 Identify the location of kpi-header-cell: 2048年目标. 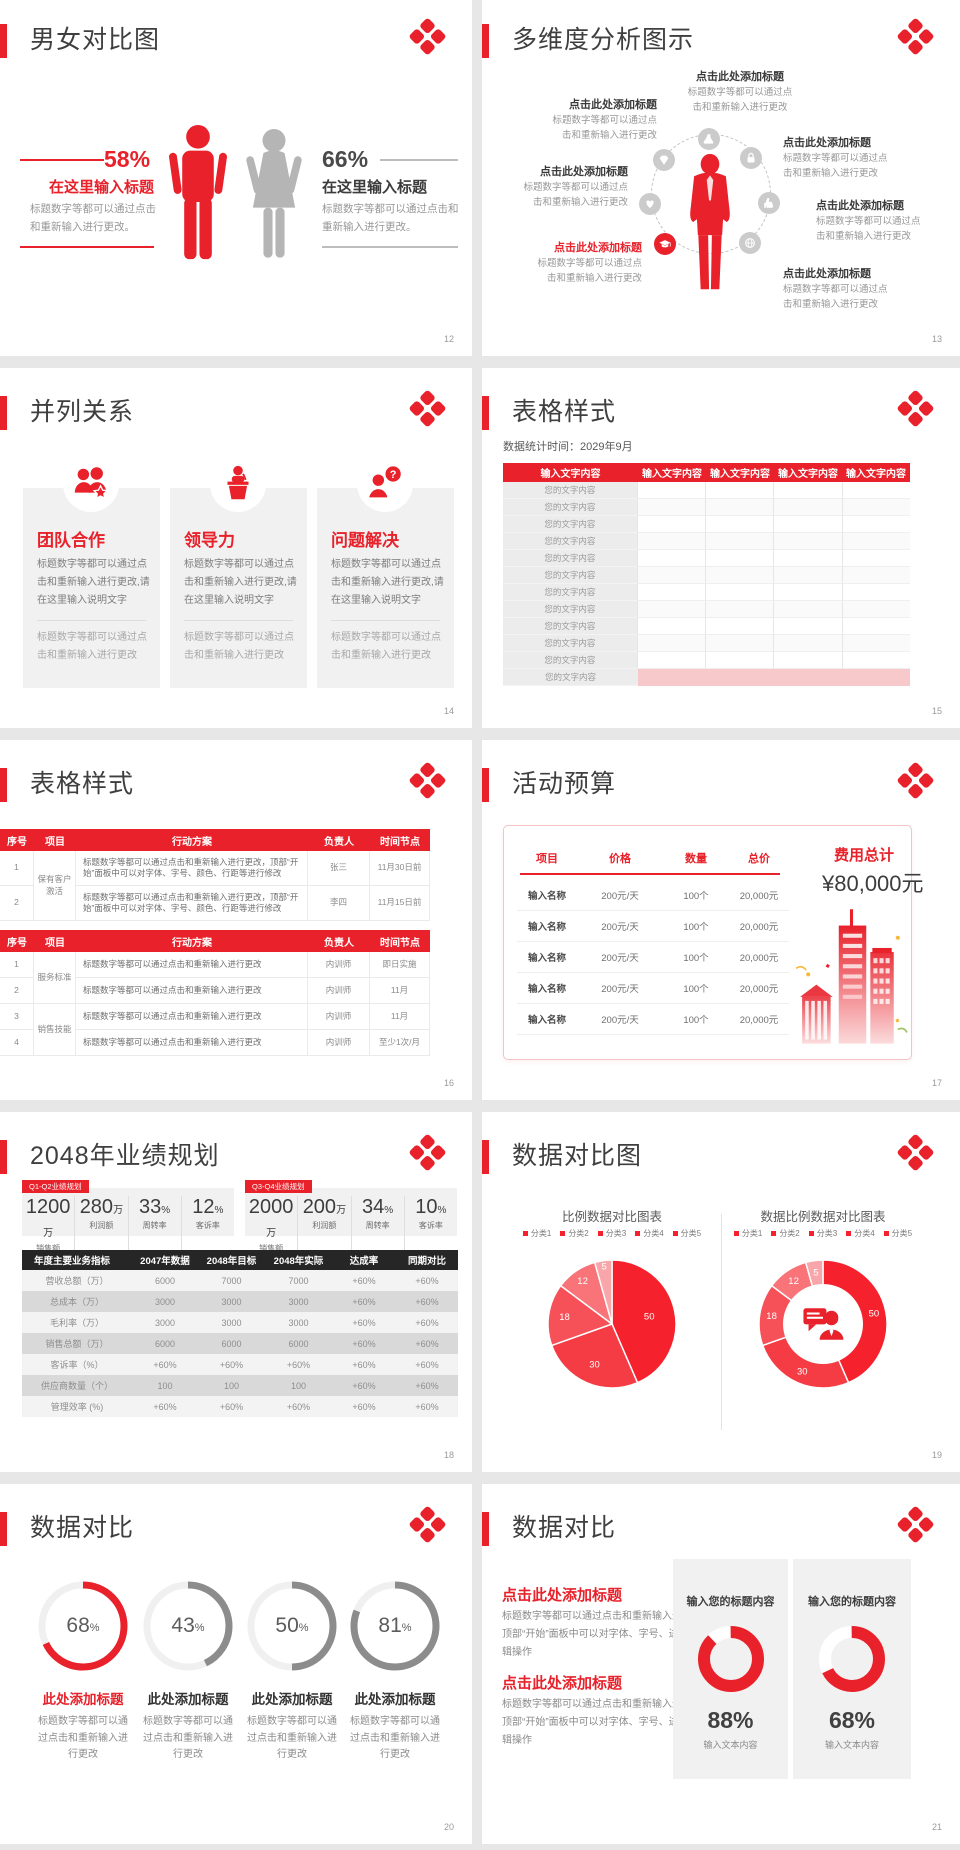
(231, 1261).